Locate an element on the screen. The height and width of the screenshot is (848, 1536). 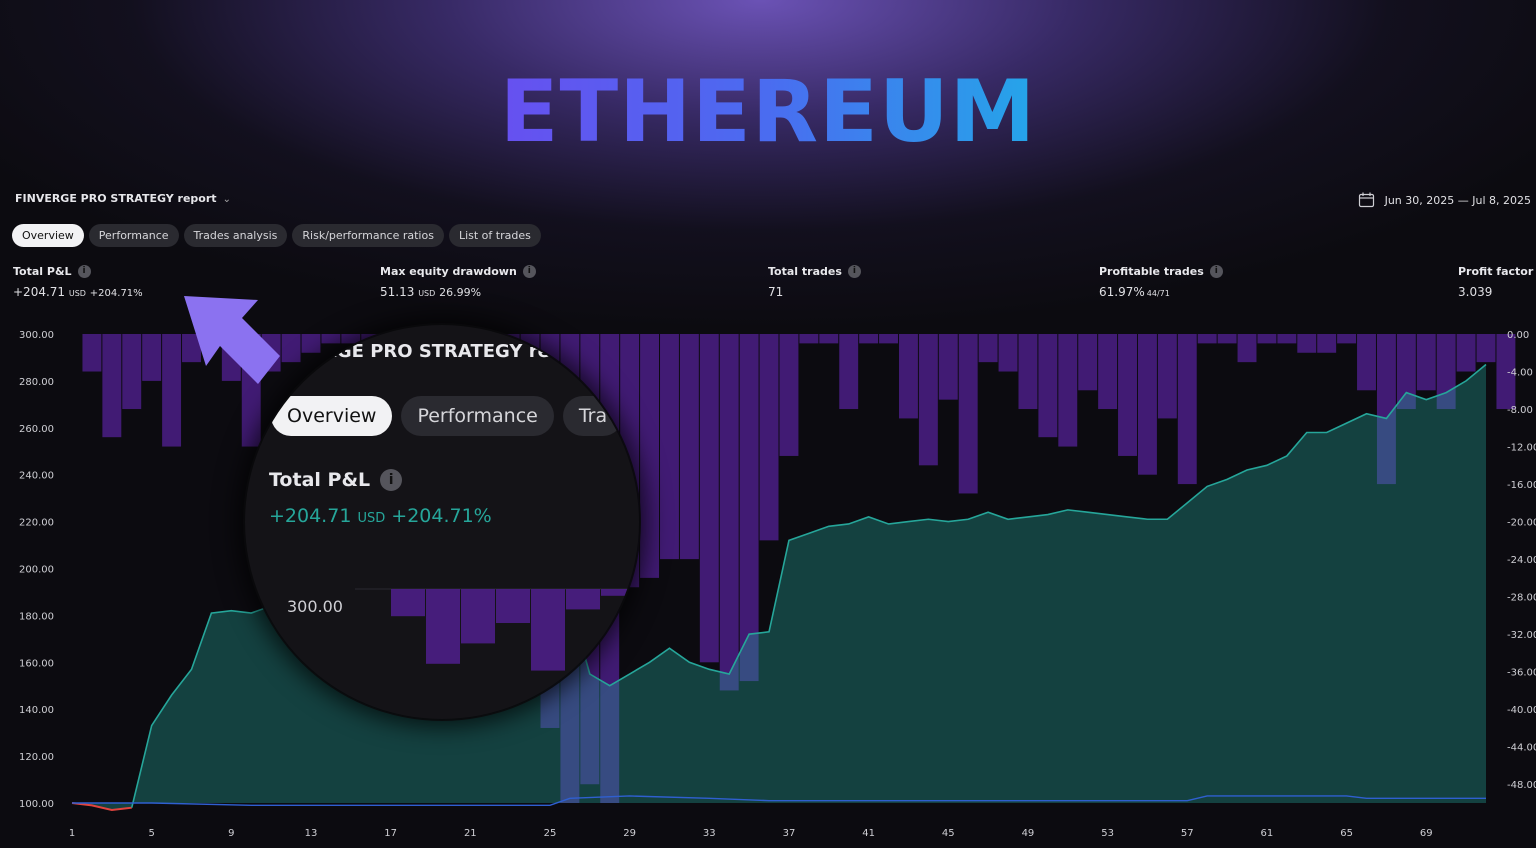
x-axis-tick: 65 is located at coordinates (1346, 833).